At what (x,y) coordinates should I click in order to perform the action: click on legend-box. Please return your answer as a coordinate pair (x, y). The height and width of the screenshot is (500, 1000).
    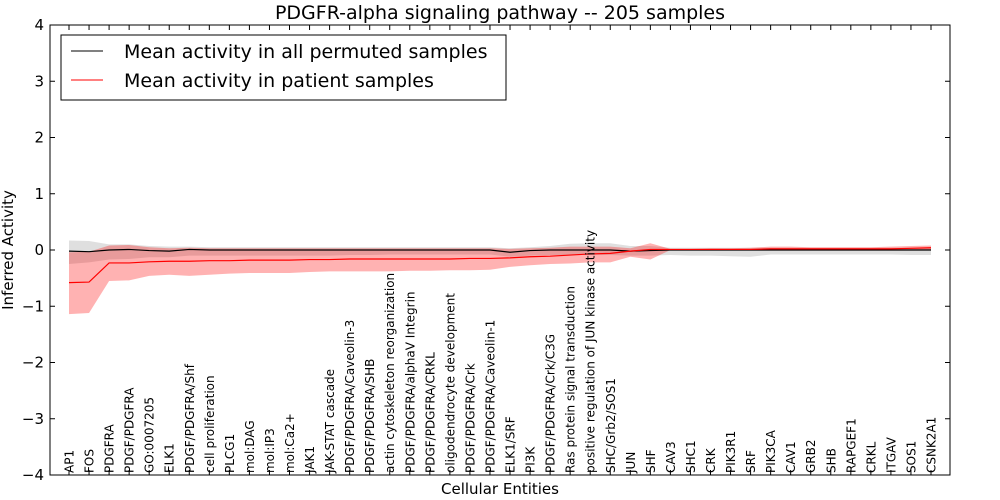
    Looking at the image, I should click on (283, 67).